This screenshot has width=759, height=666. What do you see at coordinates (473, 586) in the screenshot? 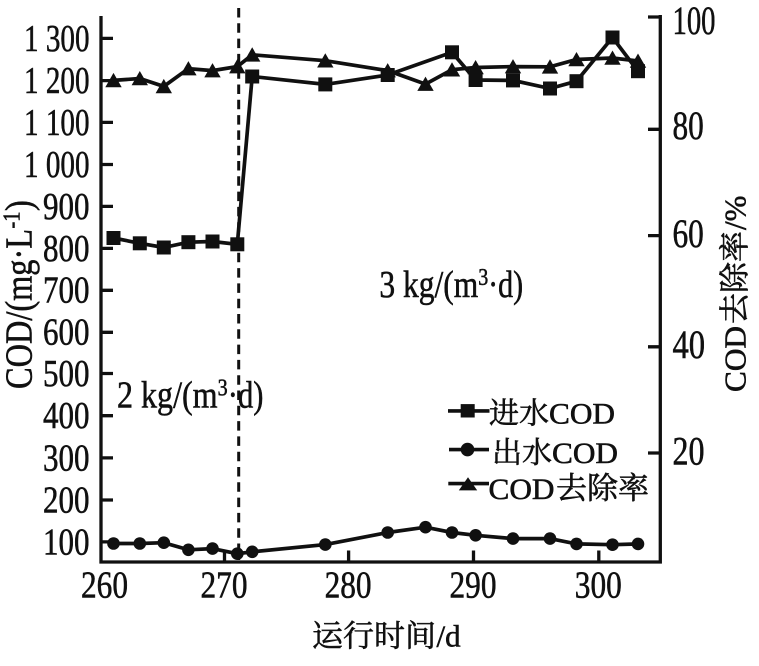
I see `svg-text: 290` at bounding box center [473, 586].